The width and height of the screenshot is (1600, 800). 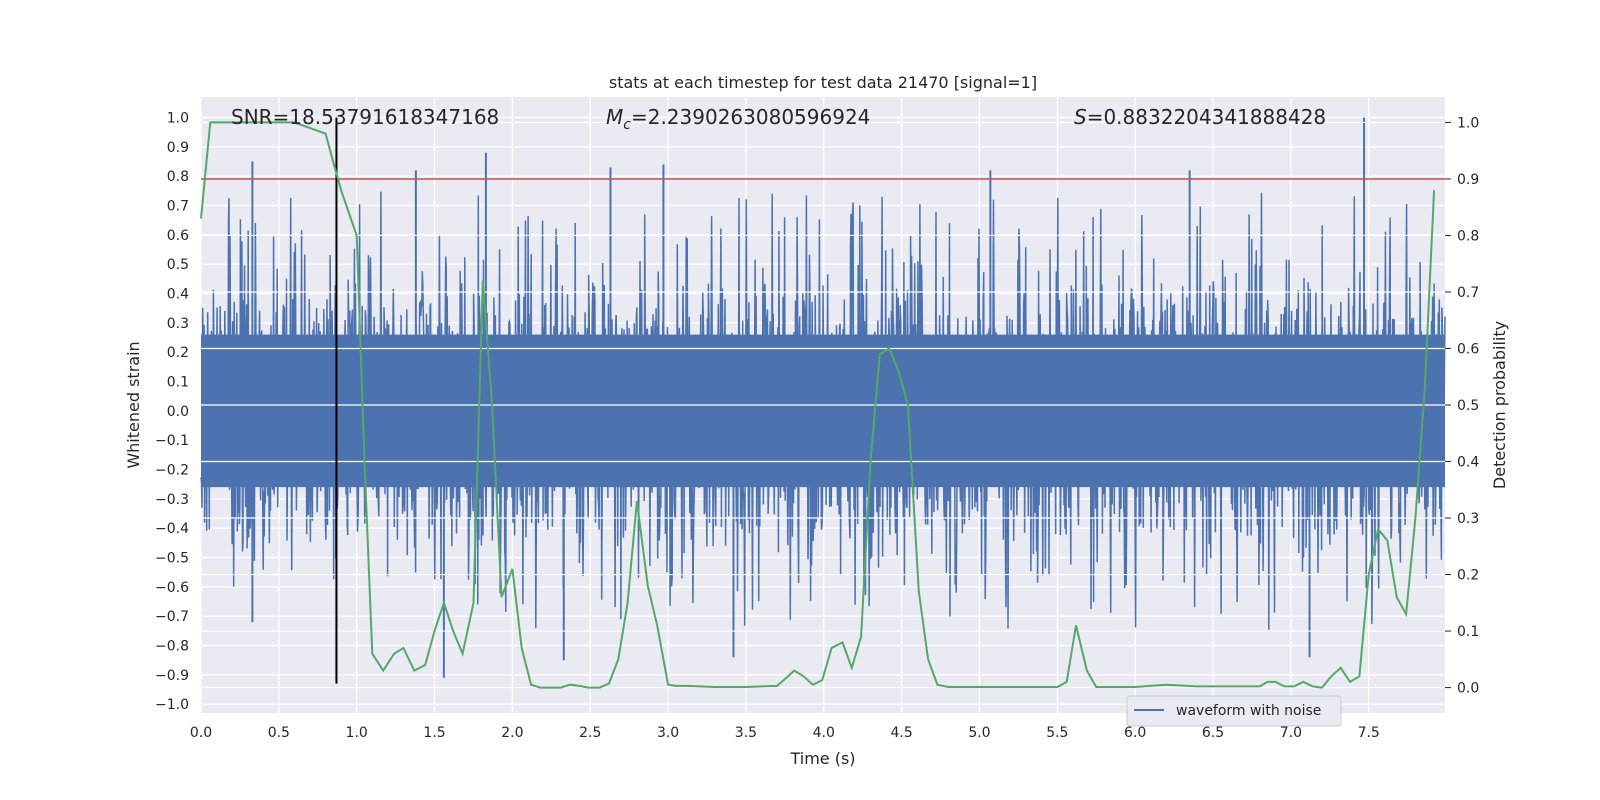 What do you see at coordinates (201, 733) in the screenshot?
I see `x-tick-label: 0.0` at bounding box center [201, 733].